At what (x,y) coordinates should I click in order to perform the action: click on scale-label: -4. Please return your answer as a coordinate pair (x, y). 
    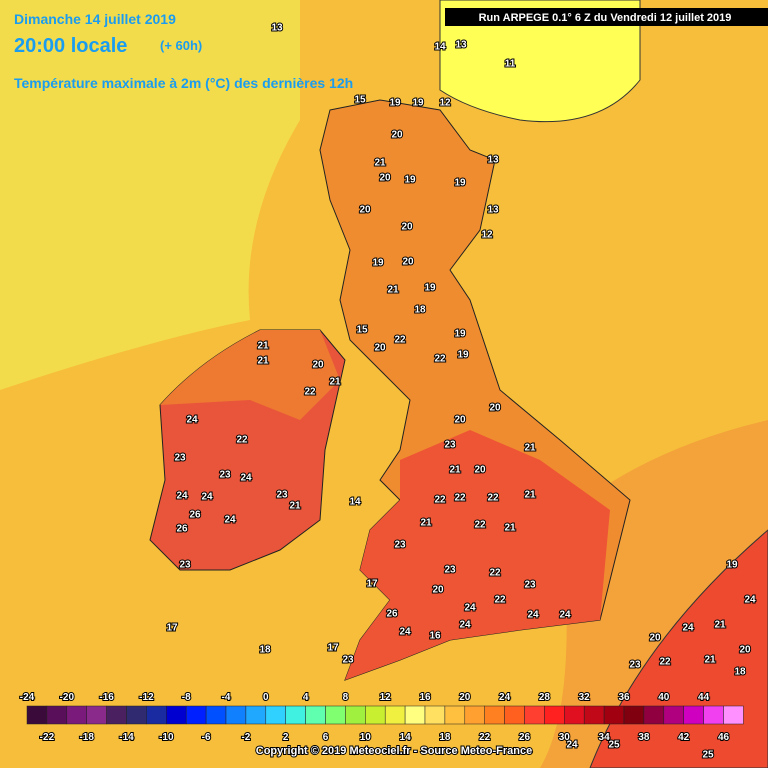
    Looking at the image, I should click on (226, 697).